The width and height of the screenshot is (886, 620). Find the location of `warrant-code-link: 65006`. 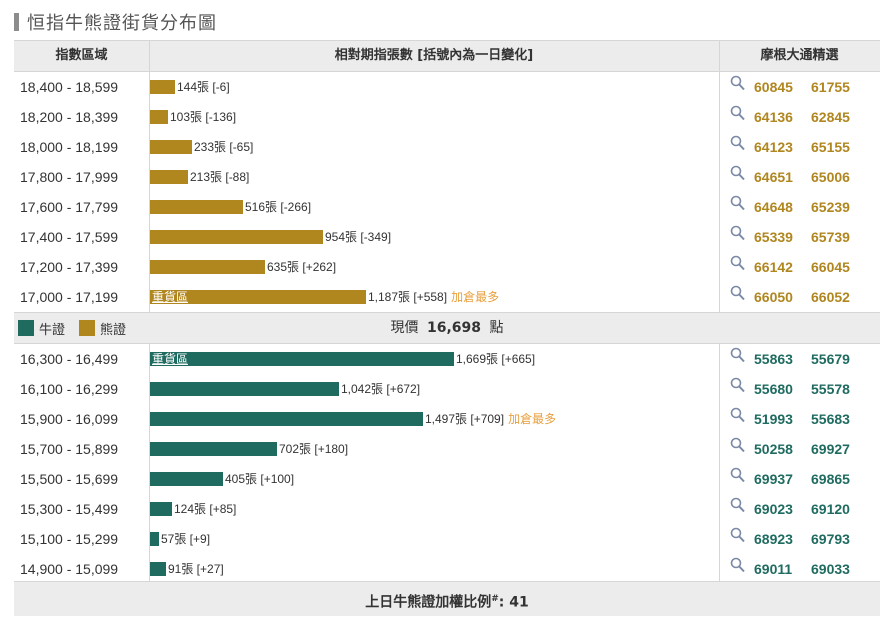

warrant-code-link: 65006 is located at coordinates (830, 177).